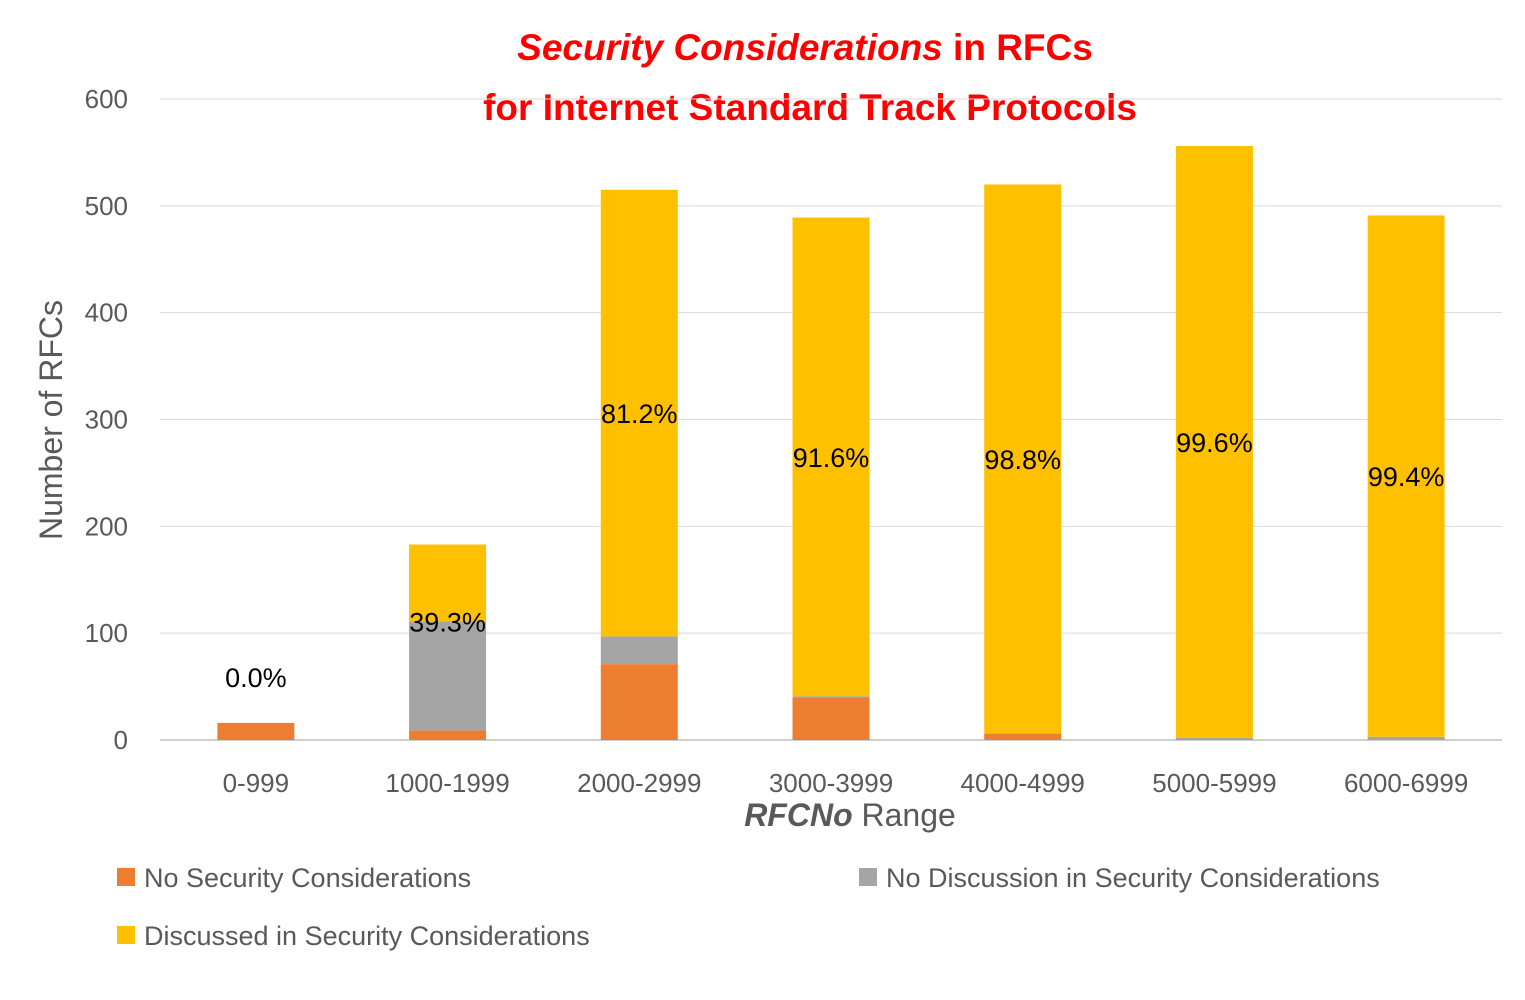 The height and width of the screenshot is (1000, 1525). I want to click on legend-label: No Security Considerations, so click(307, 878).